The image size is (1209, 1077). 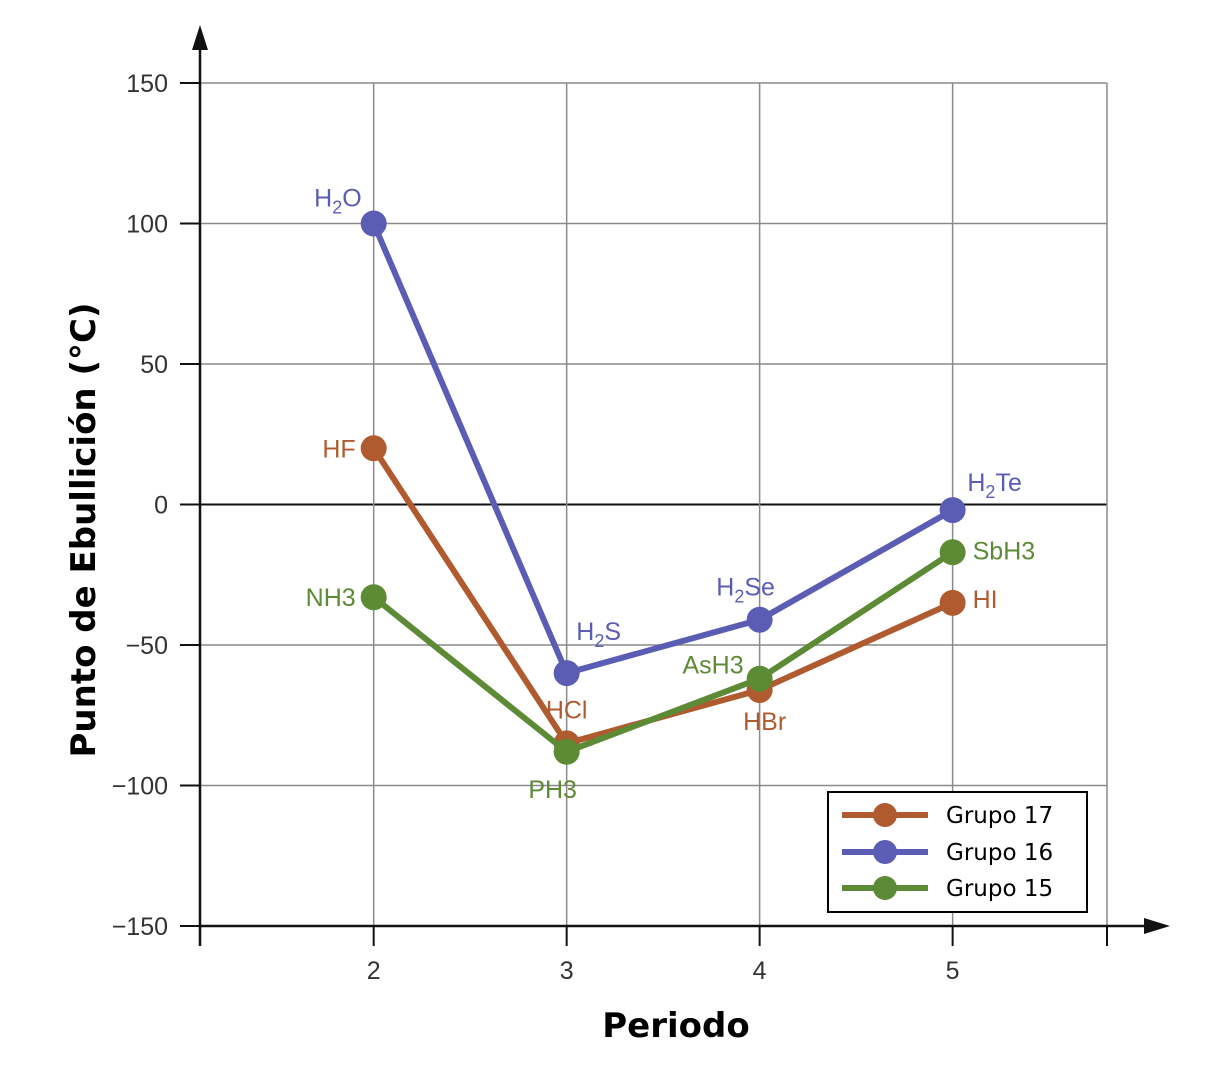 What do you see at coordinates (154, 365) in the screenshot?
I see `y-tick-label: 50` at bounding box center [154, 365].